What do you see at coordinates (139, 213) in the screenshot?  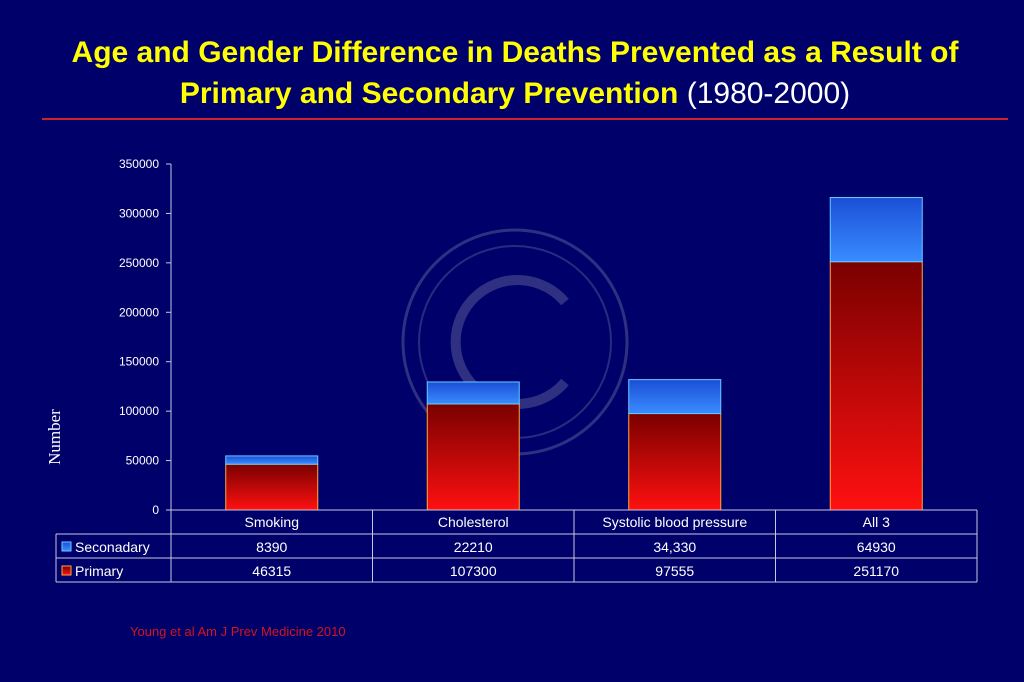 I see `y-tick-label: 300000` at bounding box center [139, 213].